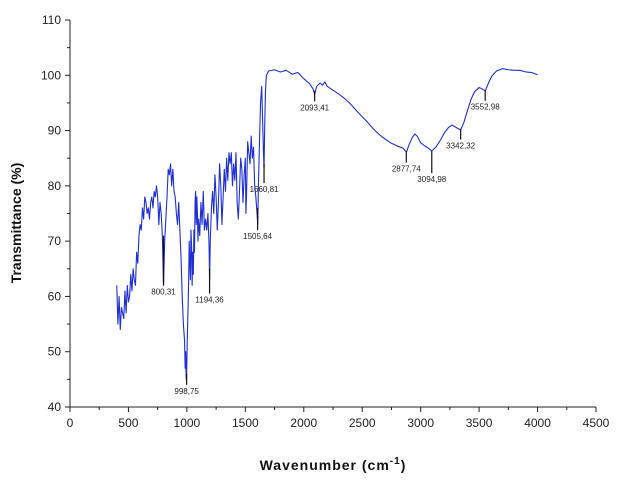  Describe the element at coordinates (338, 418) in the screenshot. I see `x-axis-ticks: 0 500 1000 1500 2000 2500 3000 3500 4000 4500` at that location.